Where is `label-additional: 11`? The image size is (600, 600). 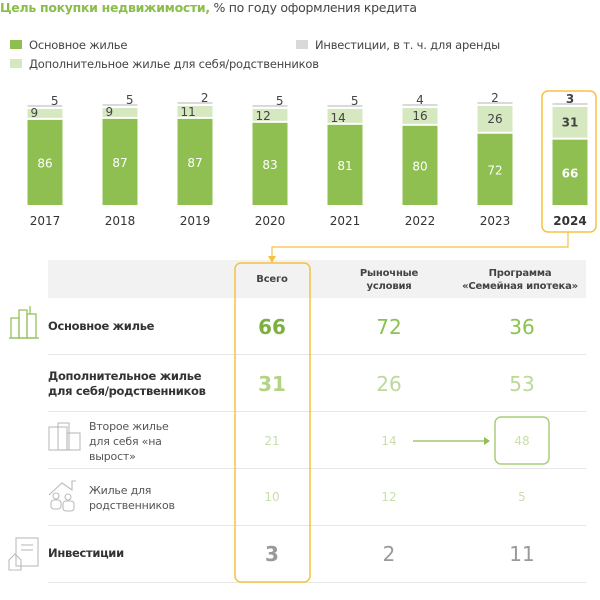 label-additional: 11 is located at coordinates (188, 112).